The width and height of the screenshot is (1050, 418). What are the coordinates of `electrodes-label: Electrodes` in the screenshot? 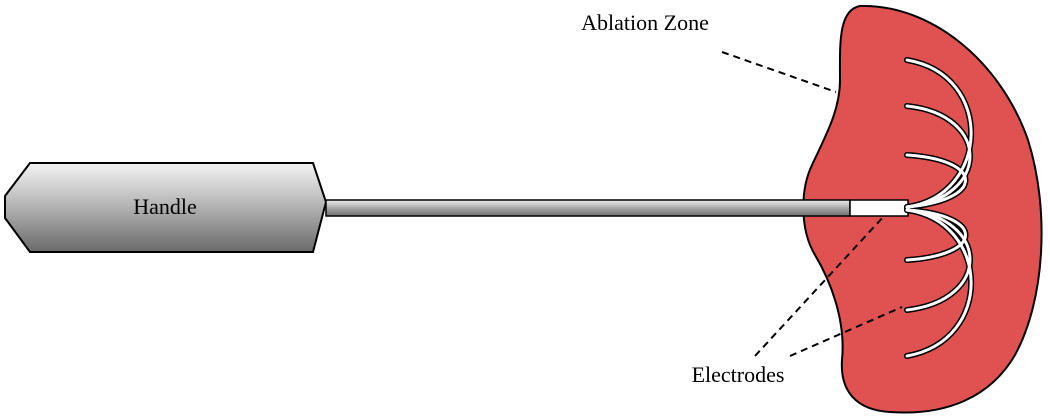 It's located at (738, 374).